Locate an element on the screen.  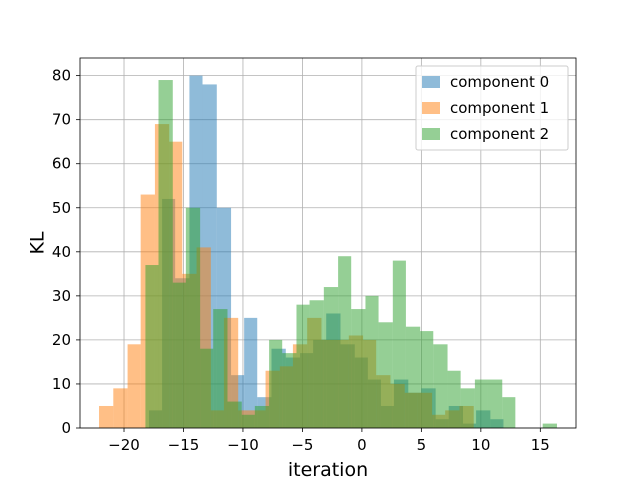
legend-box is located at coordinates (492, 108).